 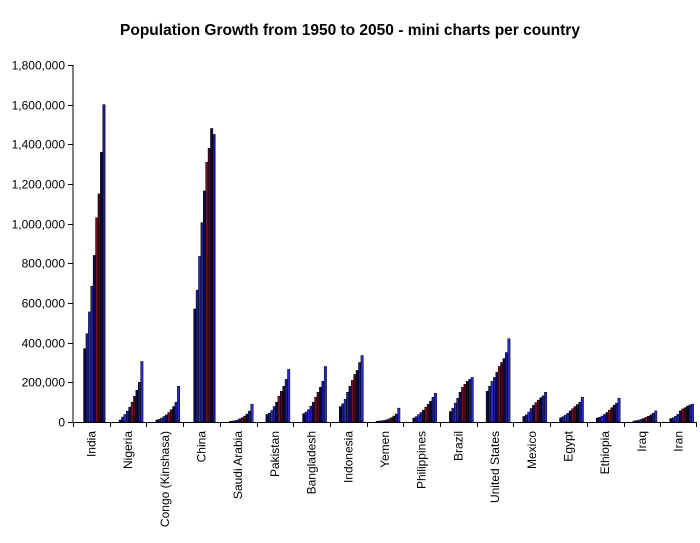 What do you see at coordinates (44, 383) in the screenshot?
I see `y-tick-label: 200,000` at bounding box center [44, 383].